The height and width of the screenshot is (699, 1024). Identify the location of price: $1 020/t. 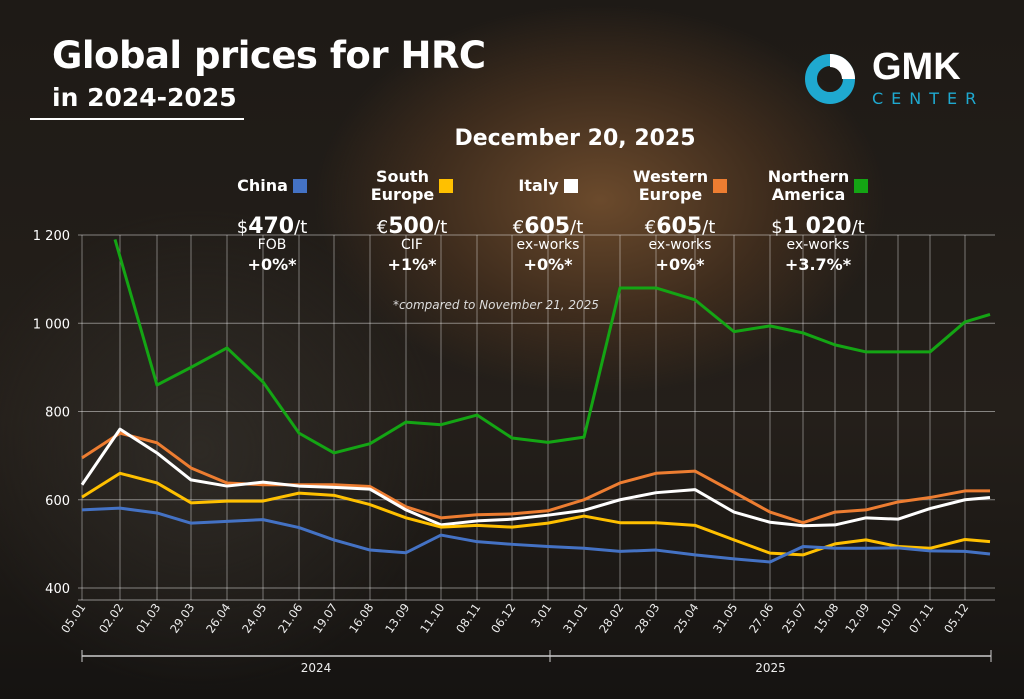
(818, 226).